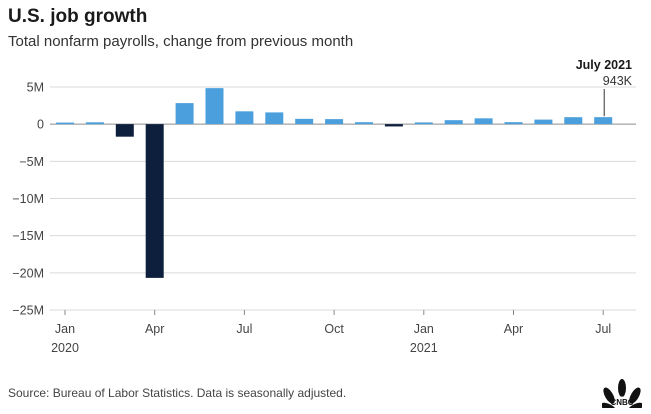 This screenshot has height=414, width=651. I want to click on y-tick-label: −25M, so click(28, 311).